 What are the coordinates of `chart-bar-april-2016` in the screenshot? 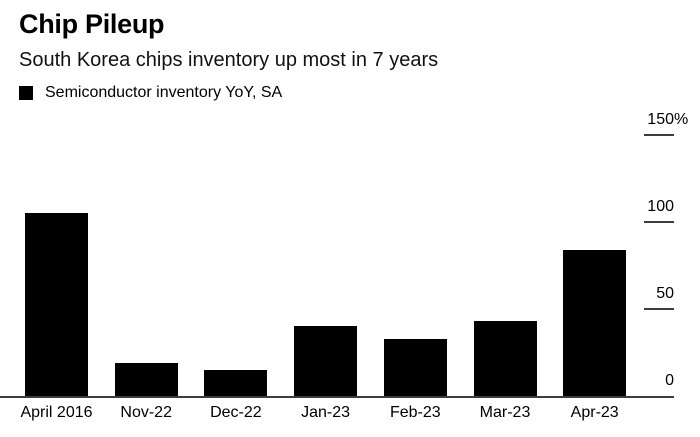 It's located at (56, 304).